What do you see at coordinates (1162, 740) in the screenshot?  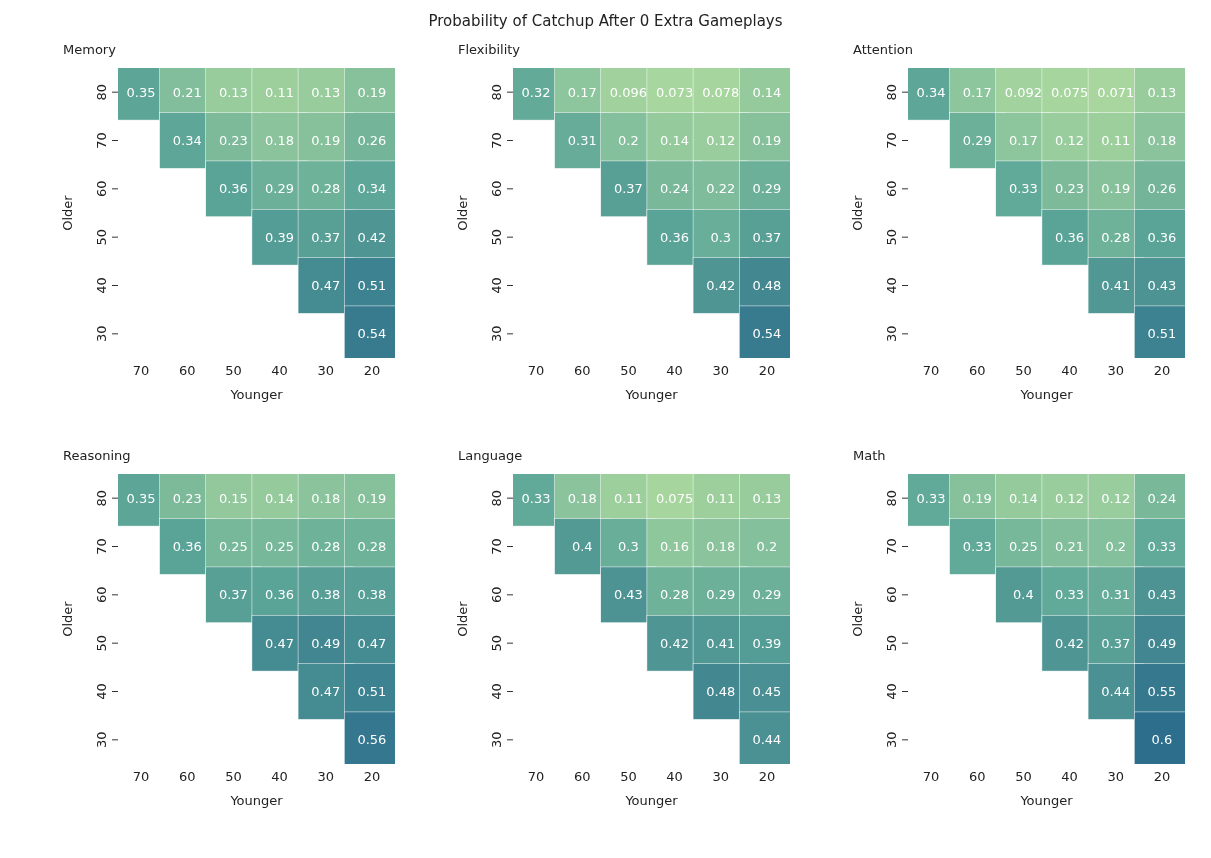 I see `data-label: 0.6` at bounding box center [1162, 740].